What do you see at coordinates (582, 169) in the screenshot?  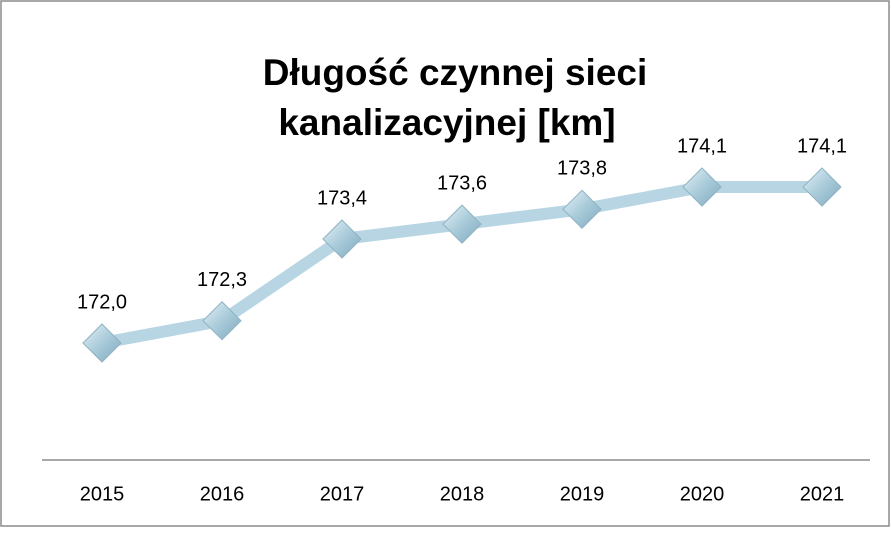 I see `data-label: 173,8` at bounding box center [582, 169].